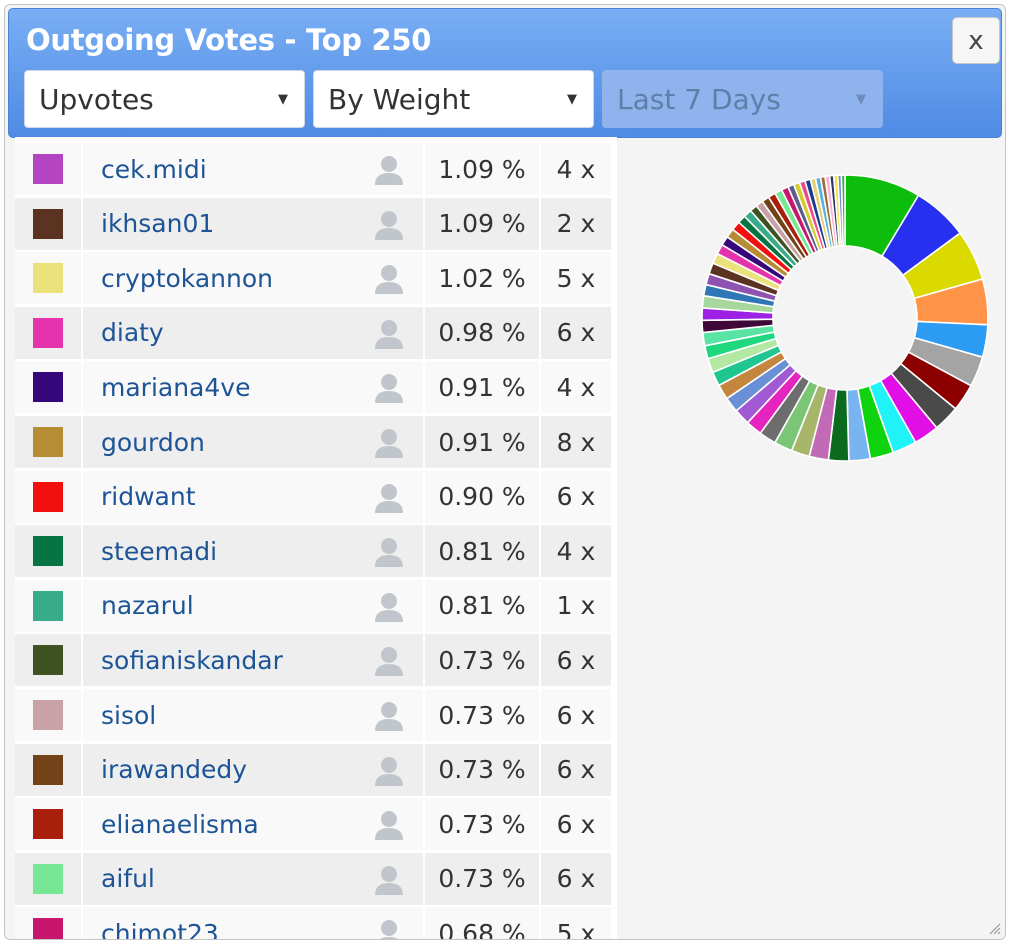 The height and width of the screenshot is (944, 1010). I want to click on percent-cell: 0.98 %, so click(482, 332).